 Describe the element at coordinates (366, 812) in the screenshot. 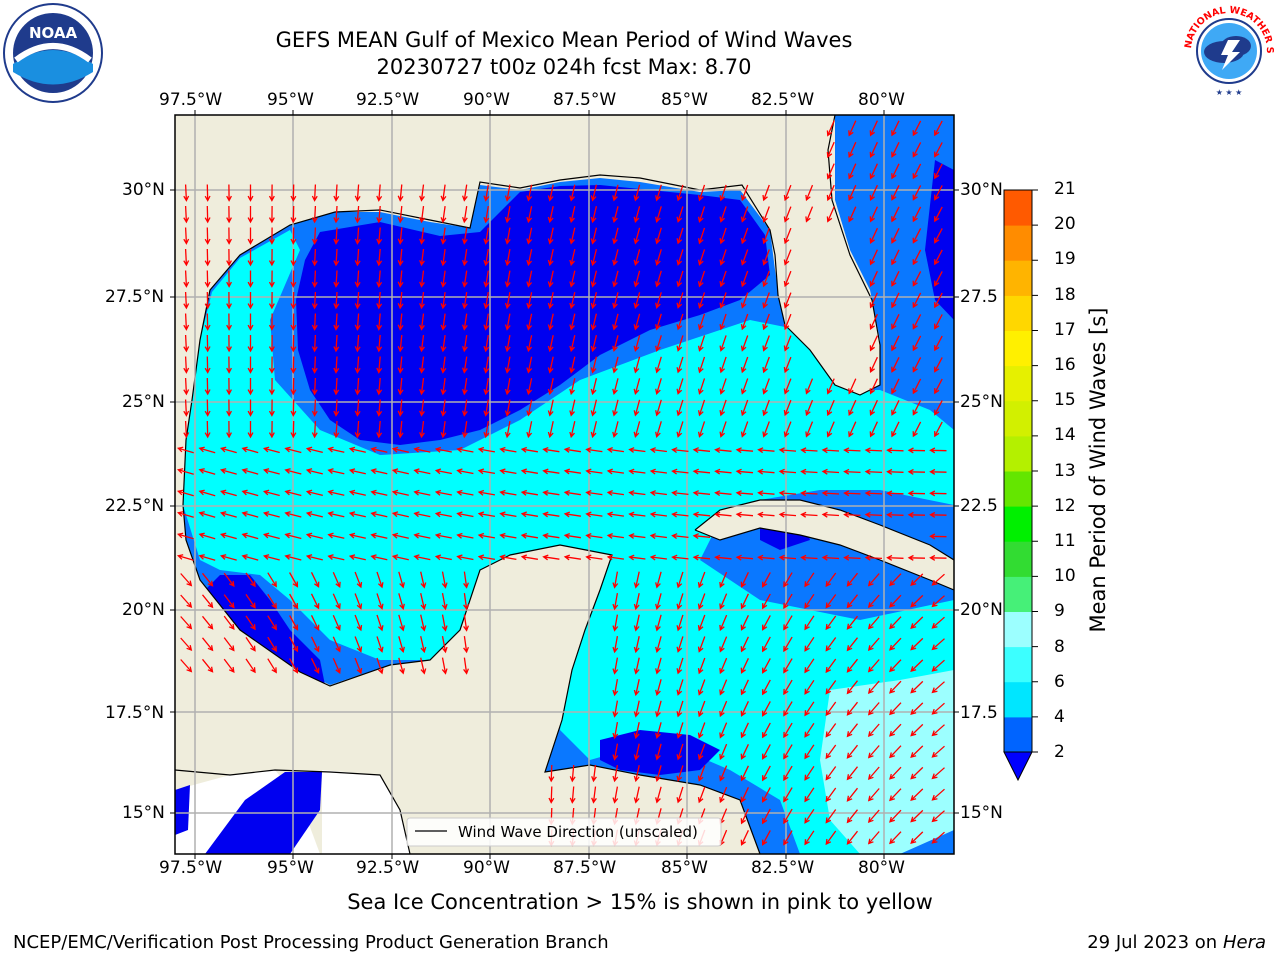

I see `pacific-white` at that location.